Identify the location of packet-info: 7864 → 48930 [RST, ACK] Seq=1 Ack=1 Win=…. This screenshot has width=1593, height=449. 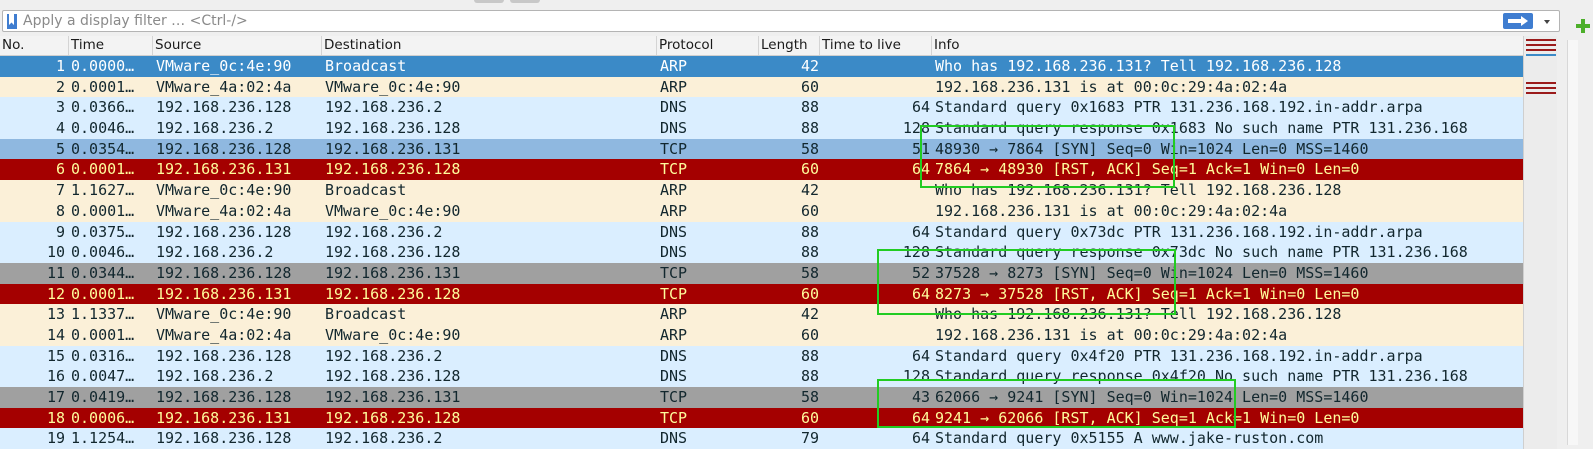
(1147, 169).